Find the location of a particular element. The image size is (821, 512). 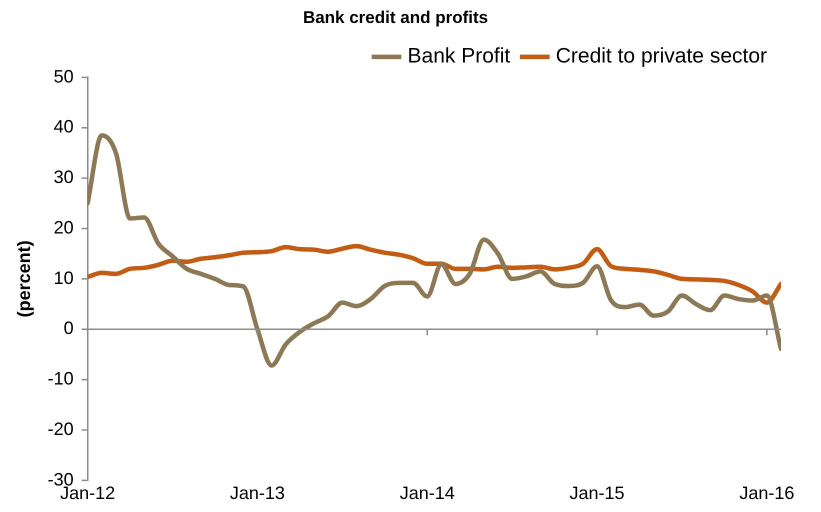

y-axis-title: (percent) is located at coordinates (24, 279).